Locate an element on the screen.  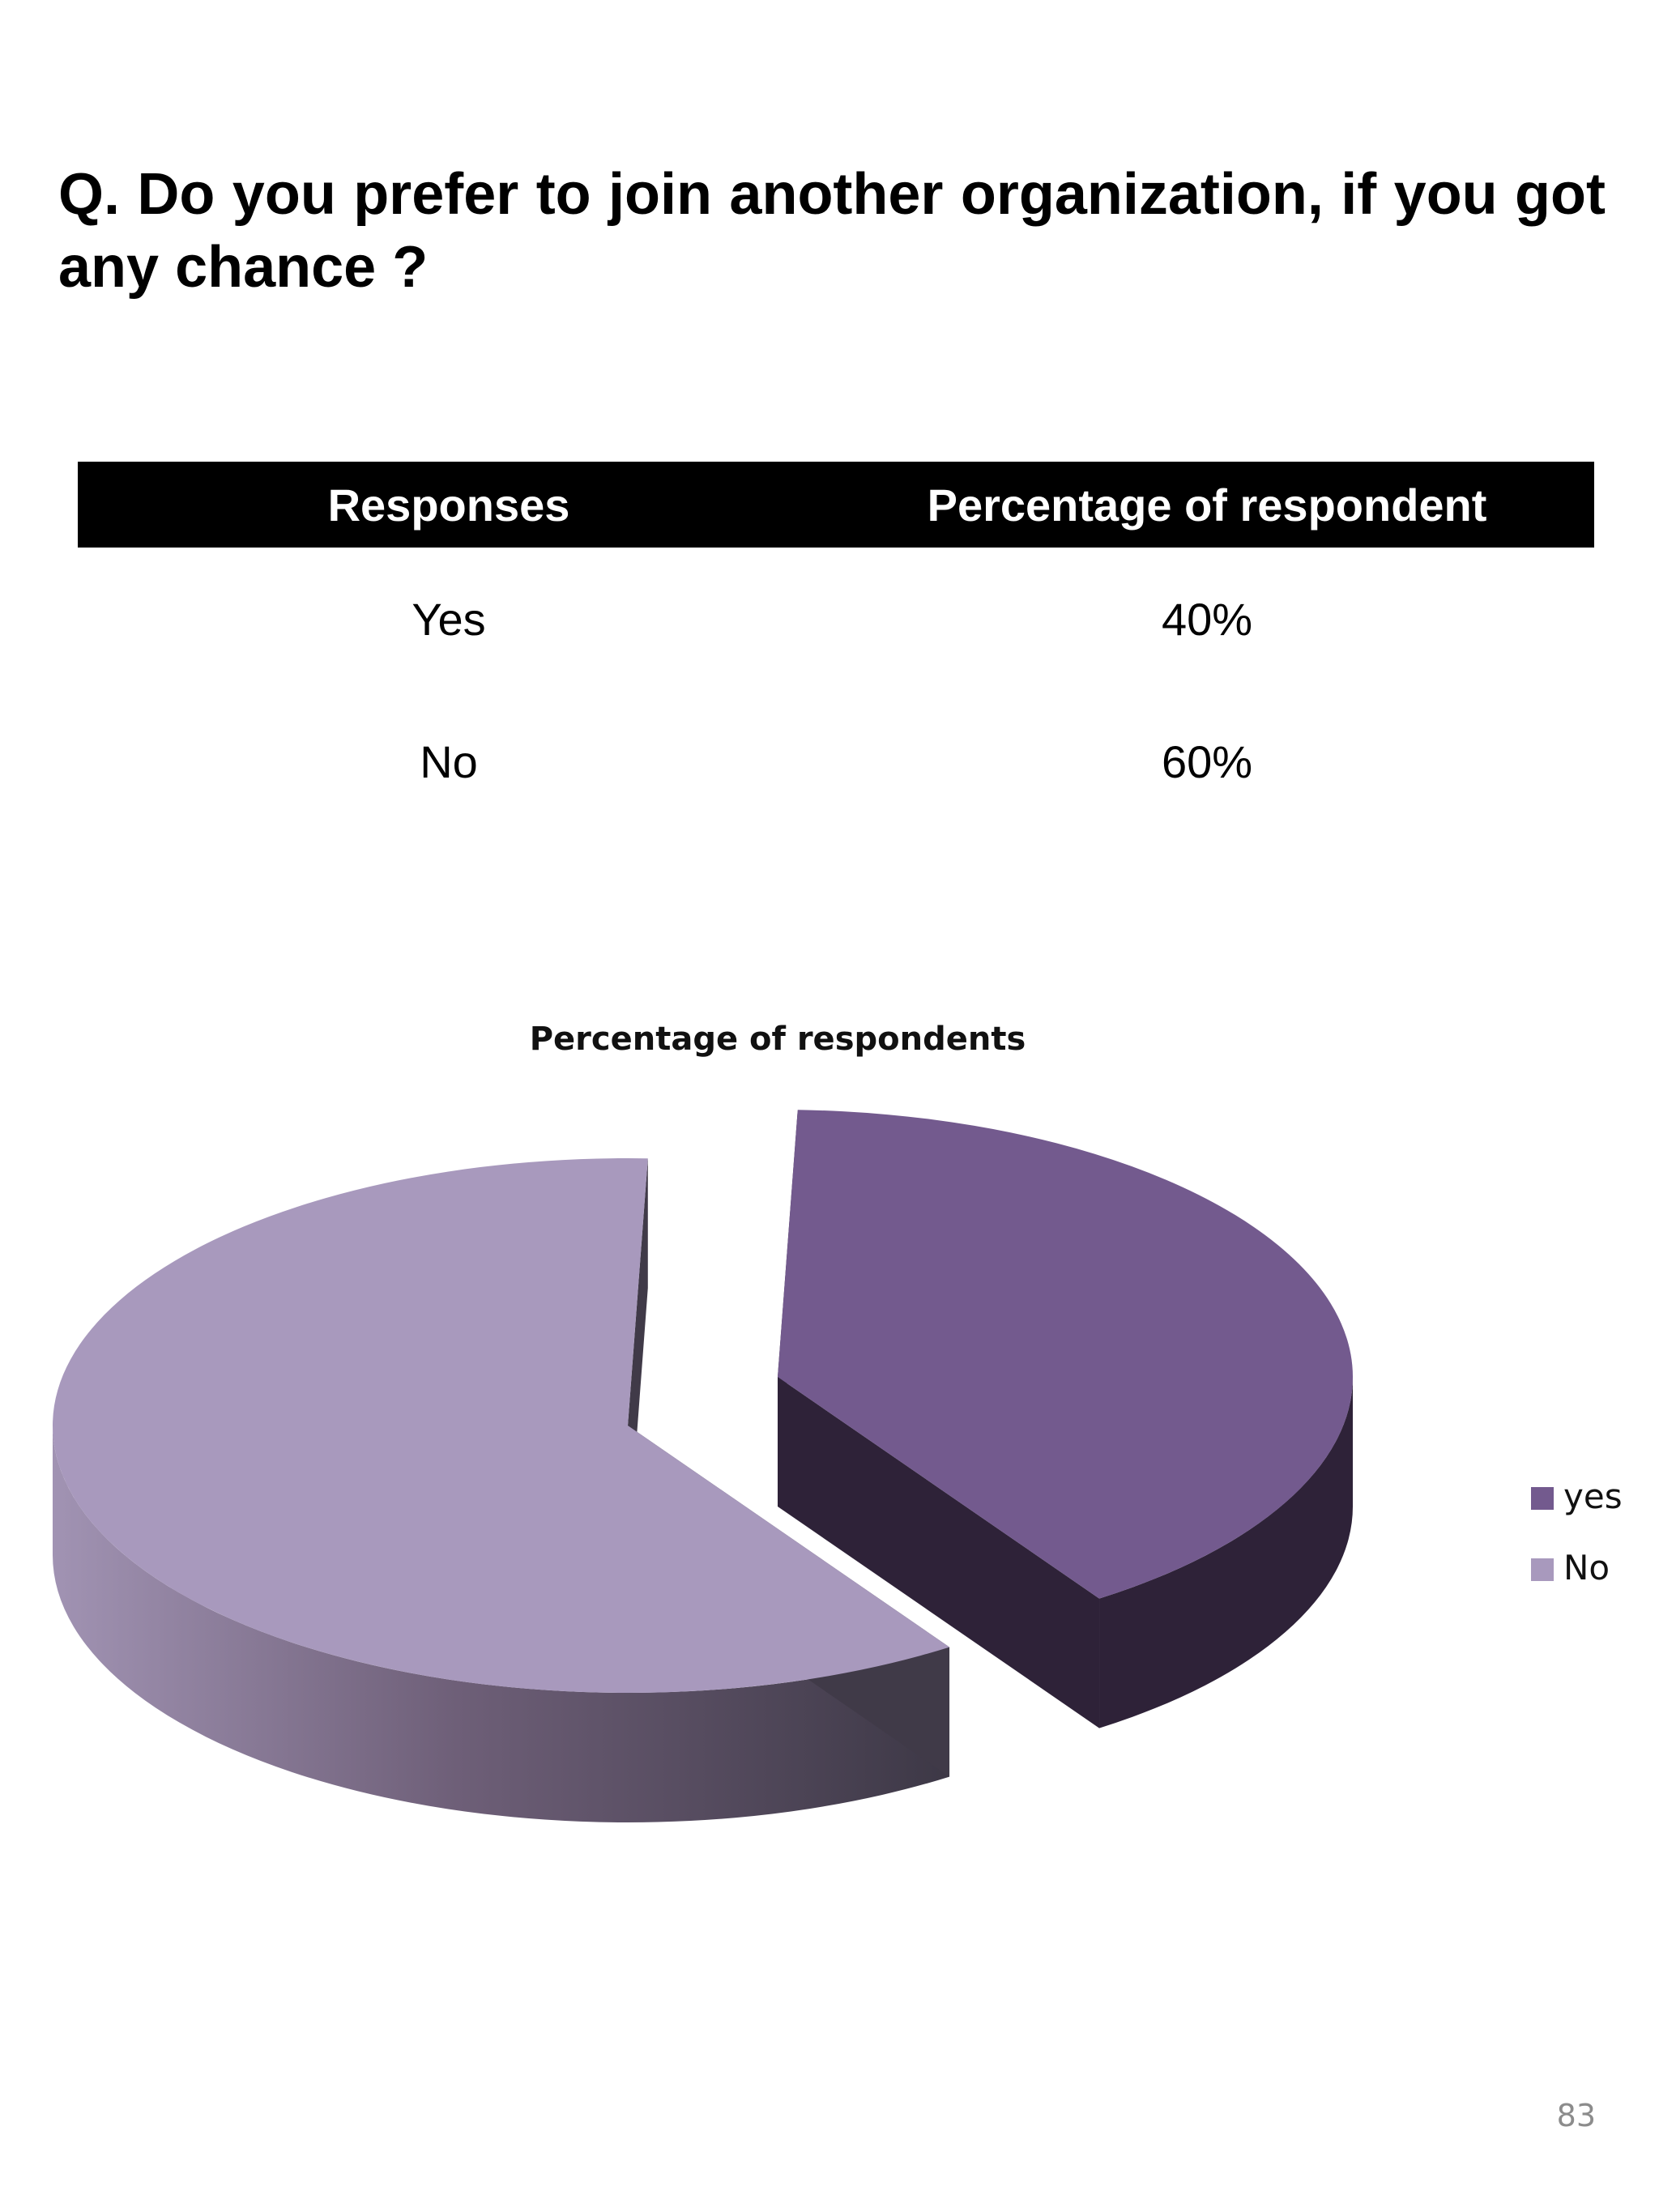
slice-top-yes is located at coordinates (1065, 1354).